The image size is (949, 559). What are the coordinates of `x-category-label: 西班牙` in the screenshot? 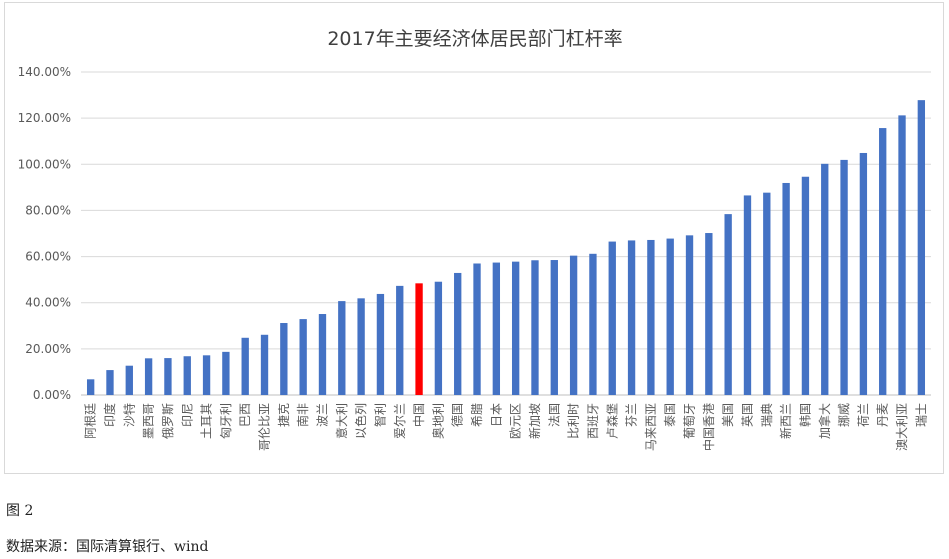 It's located at (593, 421).